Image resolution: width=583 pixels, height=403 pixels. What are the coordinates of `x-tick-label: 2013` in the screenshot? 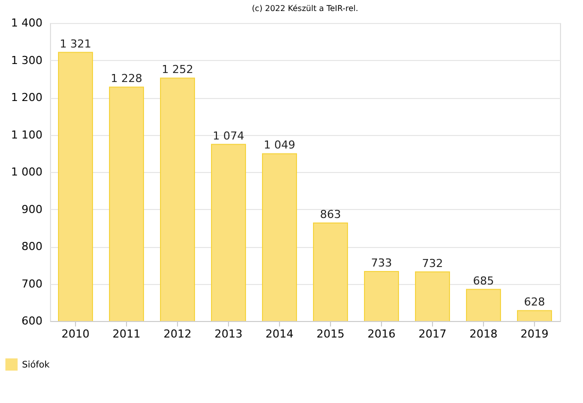 It's located at (228, 334).